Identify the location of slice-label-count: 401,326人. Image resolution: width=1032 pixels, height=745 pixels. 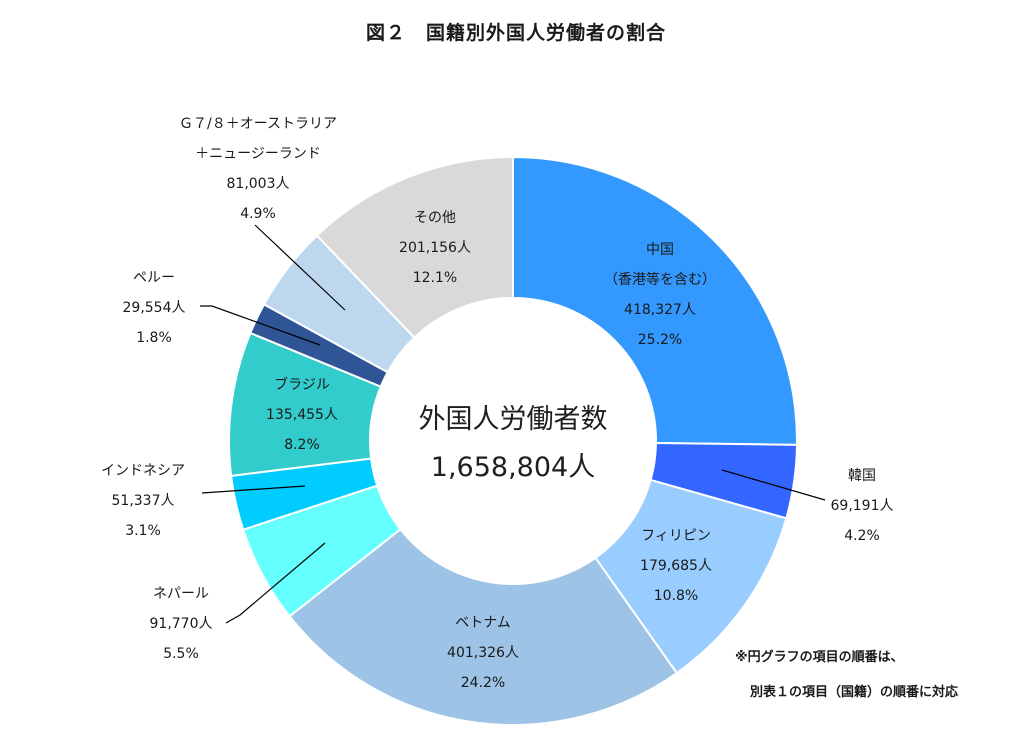
(483, 653).